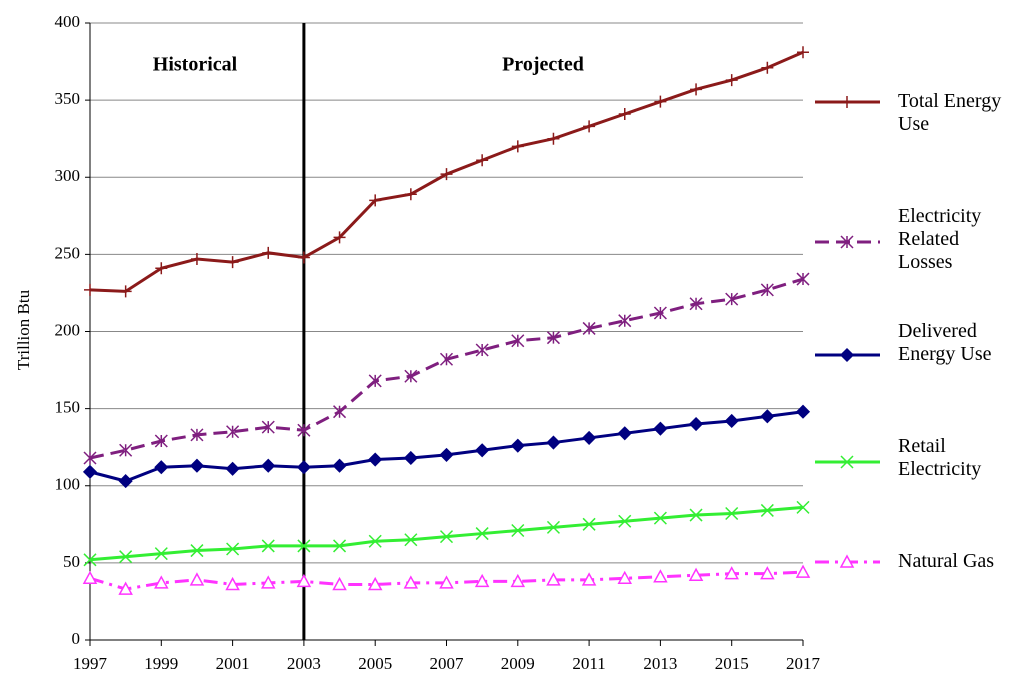 This screenshot has width=1034, height=682. I want to click on legend-label: Delivered Energy Use, so click(945, 342).